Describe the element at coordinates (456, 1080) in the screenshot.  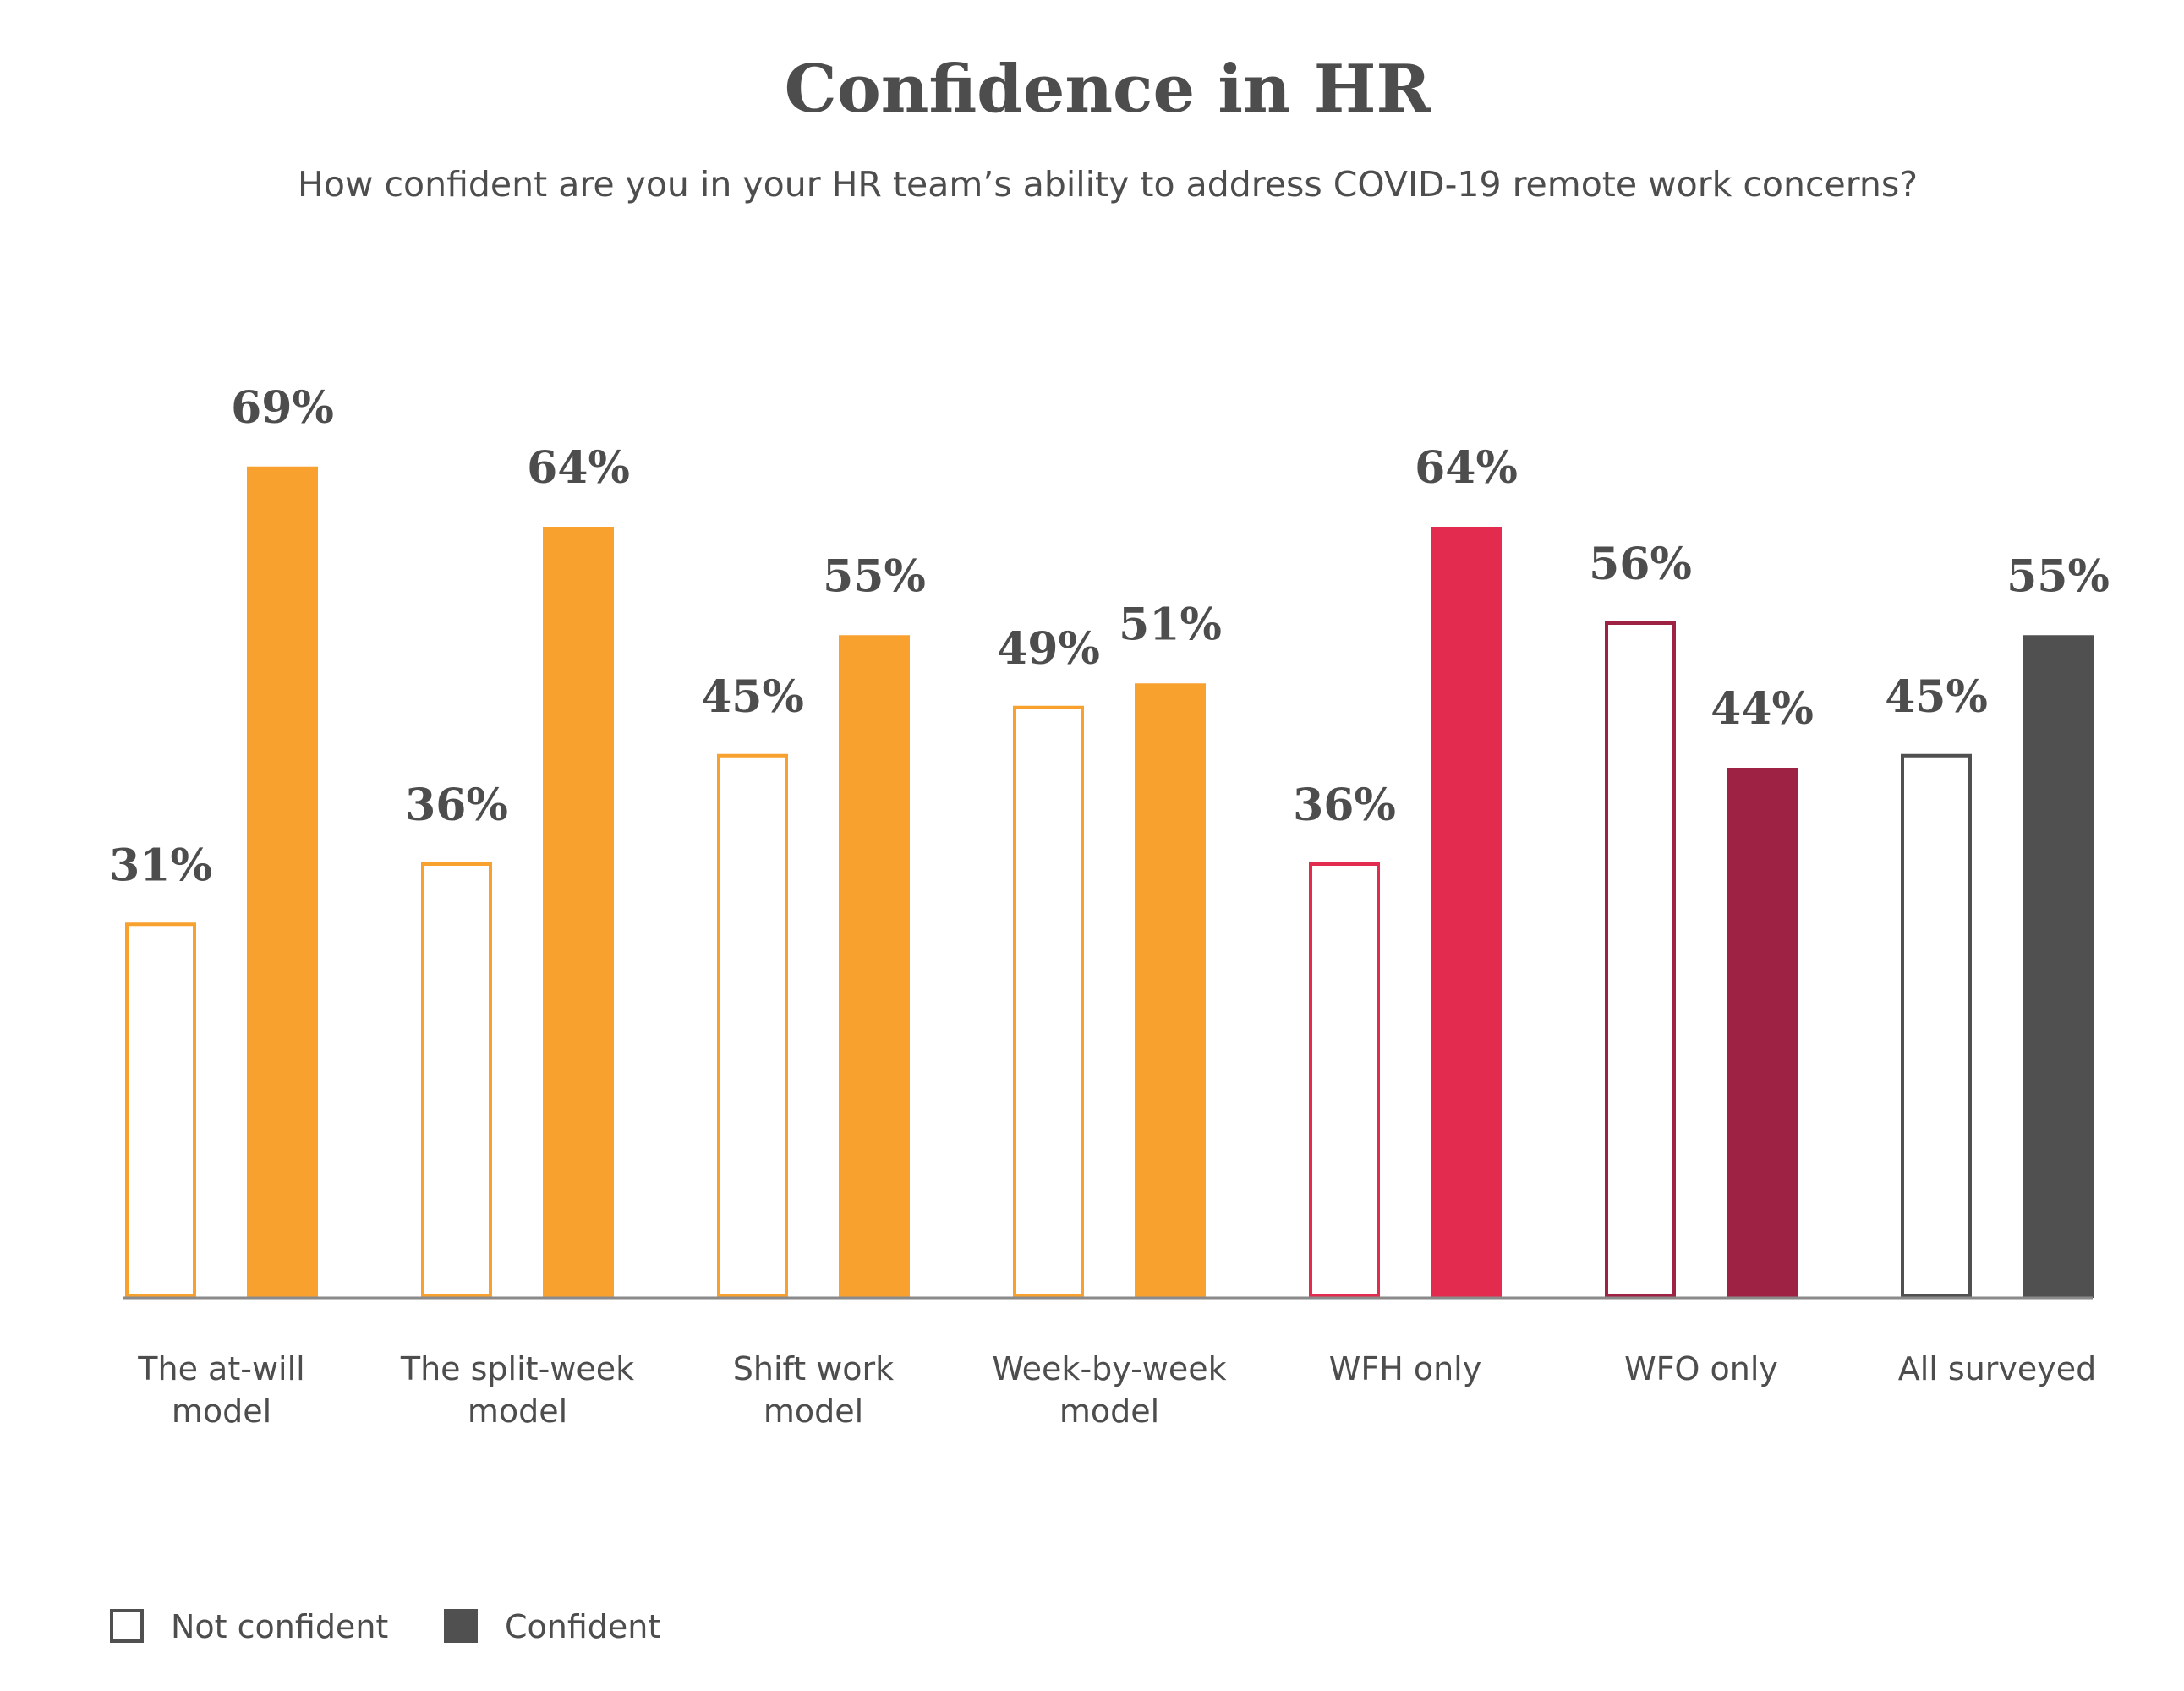
I see `bar-not-confident-the-split-week-model` at that location.